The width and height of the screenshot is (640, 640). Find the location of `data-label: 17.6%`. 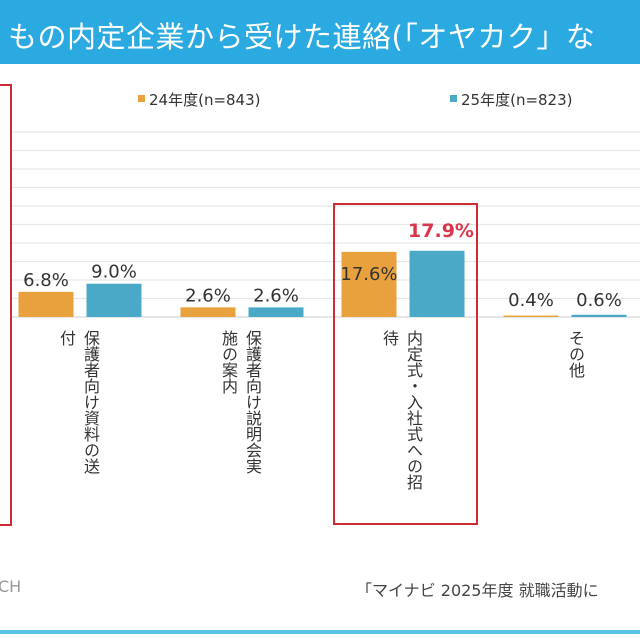

data-label: 17.6% is located at coordinates (368, 274).